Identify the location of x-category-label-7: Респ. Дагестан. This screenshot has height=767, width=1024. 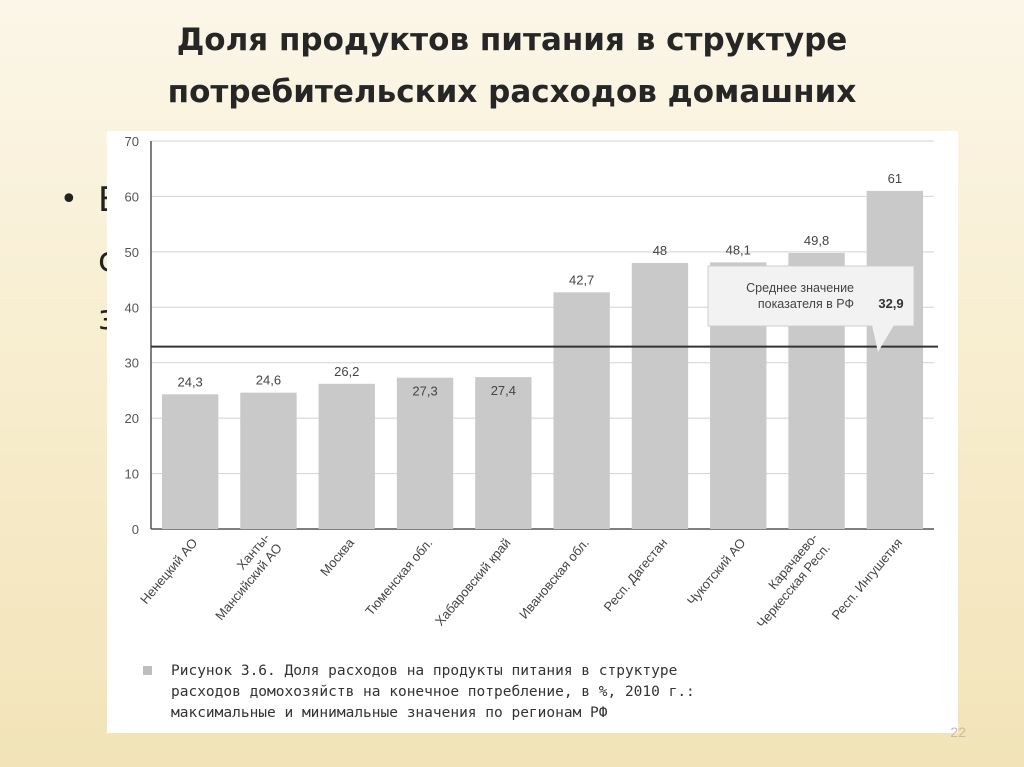
(636, 574).